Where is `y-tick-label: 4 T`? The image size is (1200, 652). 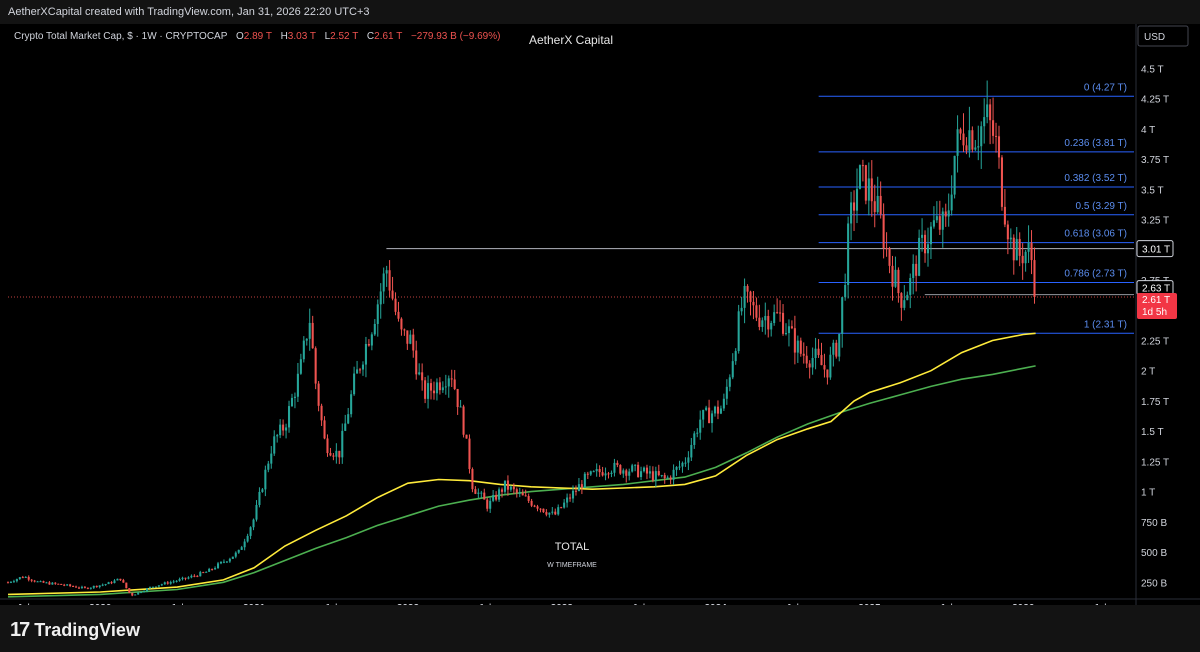 y-tick-label: 4 T is located at coordinates (1148, 130).